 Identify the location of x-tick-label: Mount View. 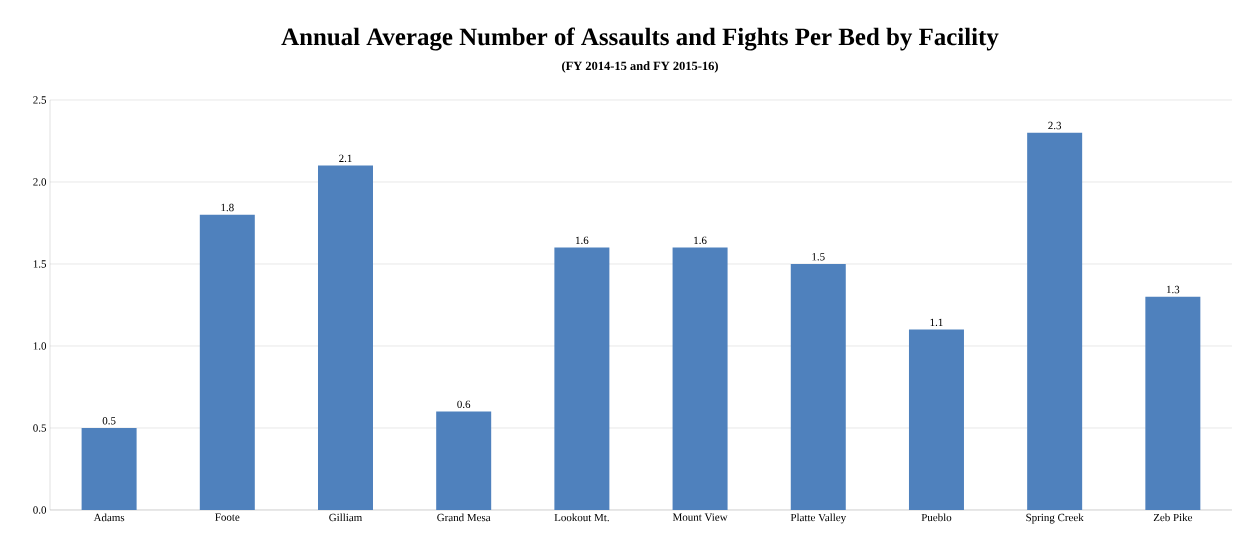
(700, 517).